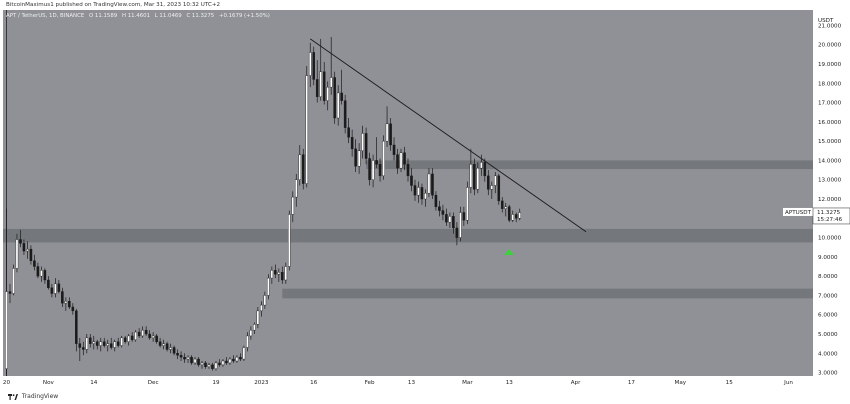 Image resolution: width=850 pixels, height=404 pixels. What do you see at coordinates (831, 199) in the screenshot?
I see `price-axis` at bounding box center [831, 199].